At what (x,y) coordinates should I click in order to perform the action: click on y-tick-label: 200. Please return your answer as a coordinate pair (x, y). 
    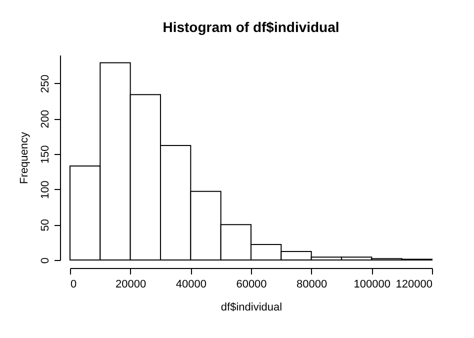
    Looking at the image, I should click on (46, 119).